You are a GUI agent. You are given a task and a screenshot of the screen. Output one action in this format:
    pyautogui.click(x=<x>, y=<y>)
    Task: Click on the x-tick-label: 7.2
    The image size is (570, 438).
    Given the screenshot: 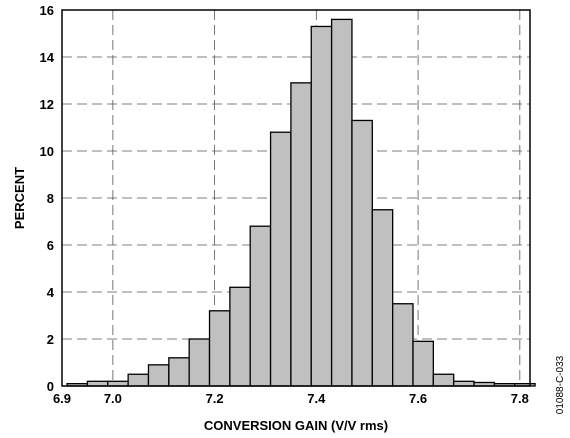 What is the action you would take?
    pyautogui.click(x=215, y=398)
    